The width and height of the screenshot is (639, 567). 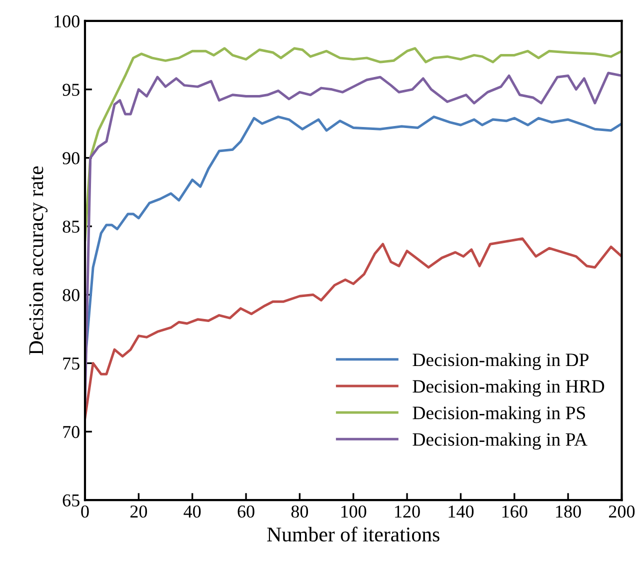 What do you see at coordinates (353, 511) in the screenshot?
I see `x-tick-label: 100` at bounding box center [353, 511].